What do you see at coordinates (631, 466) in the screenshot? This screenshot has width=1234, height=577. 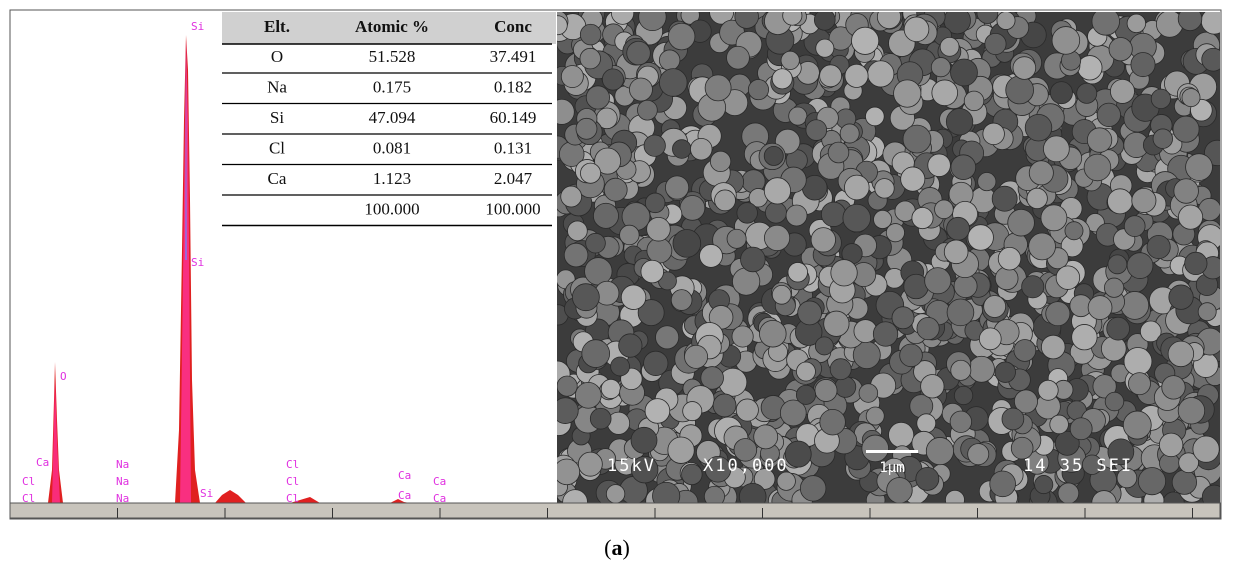 I see `sem-voltage: 15kV` at bounding box center [631, 466].